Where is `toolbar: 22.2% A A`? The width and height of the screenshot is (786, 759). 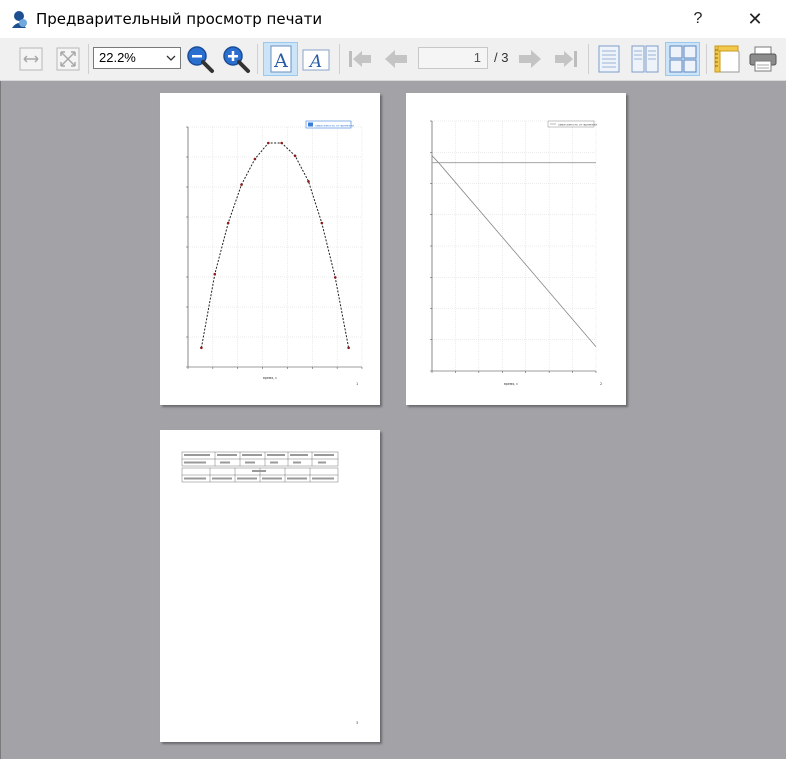
toolbar: 22.2% A A is located at coordinates (393, 59).